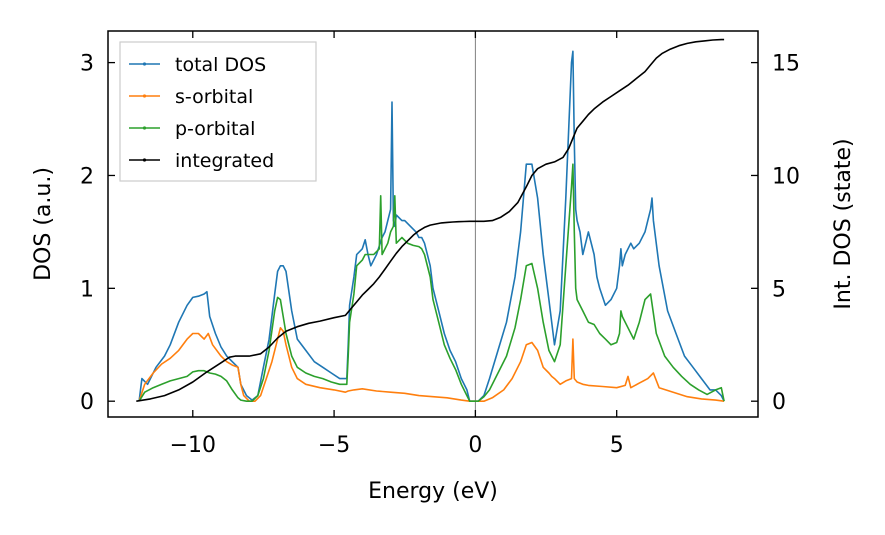  I want to click on y2-axis-label: Int. DOS (state), so click(843, 223).